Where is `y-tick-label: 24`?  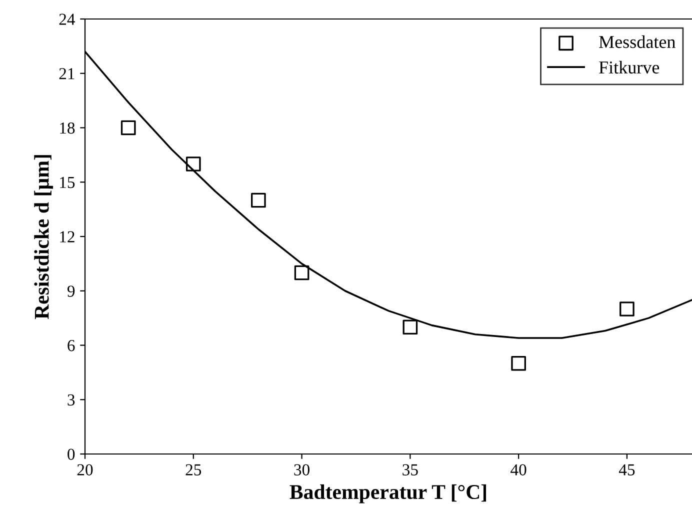
y-tick-label: 24 is located at coordinates (67, 19).